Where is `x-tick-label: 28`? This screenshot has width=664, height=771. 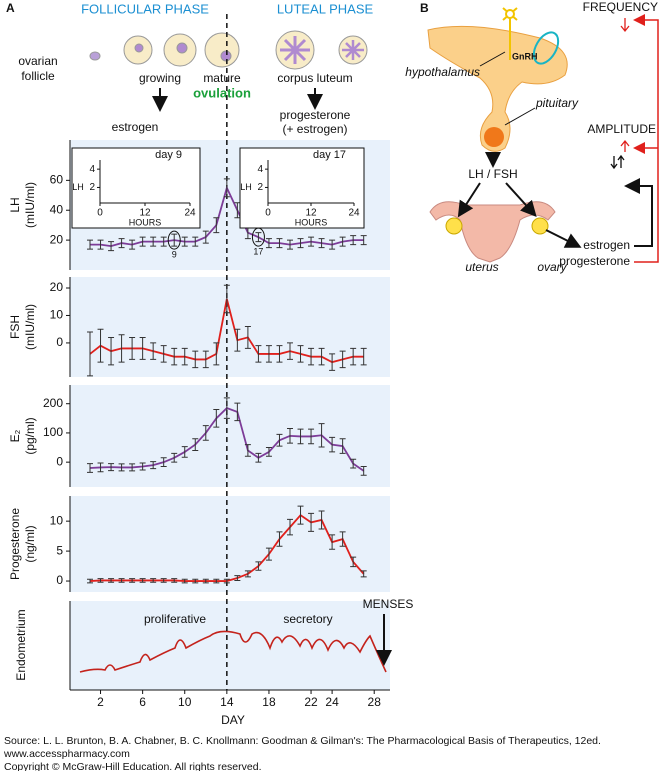
x-tick-label: 28 is located at coordinates (375, 702).